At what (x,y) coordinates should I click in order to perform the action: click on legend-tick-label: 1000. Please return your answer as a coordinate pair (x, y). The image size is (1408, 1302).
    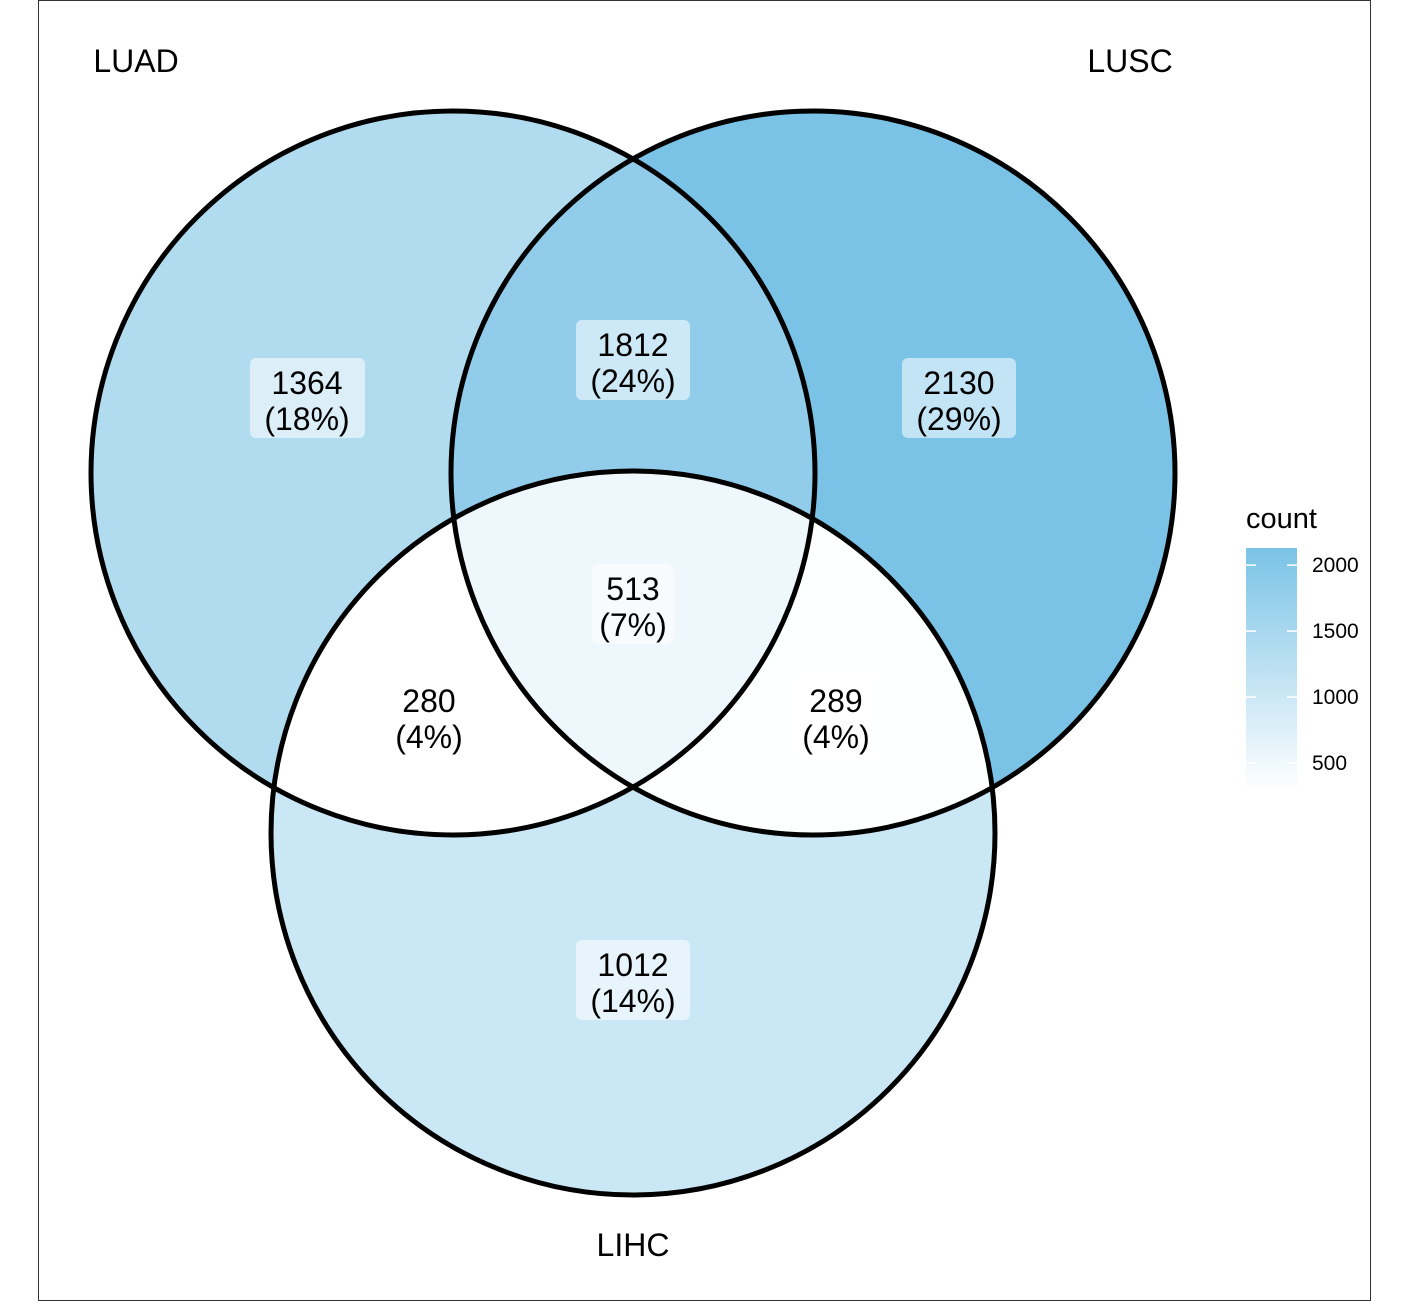
    Looking at the image, I should click on (1335, 697).